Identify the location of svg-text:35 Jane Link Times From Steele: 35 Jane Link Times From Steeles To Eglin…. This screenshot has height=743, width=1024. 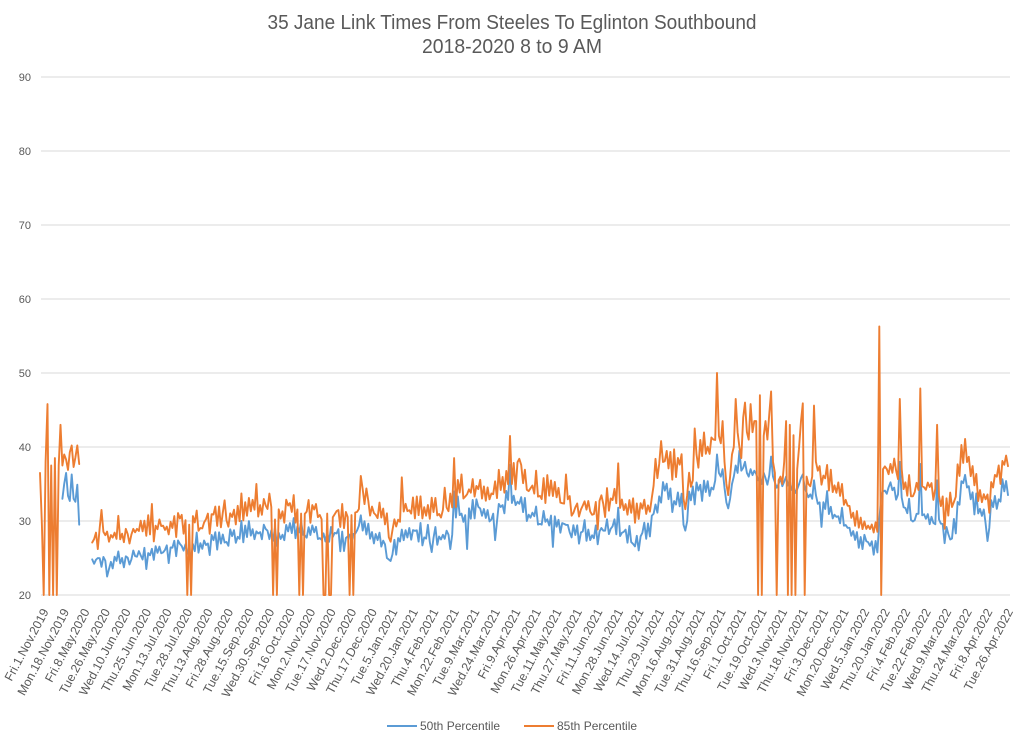
(512, 23).